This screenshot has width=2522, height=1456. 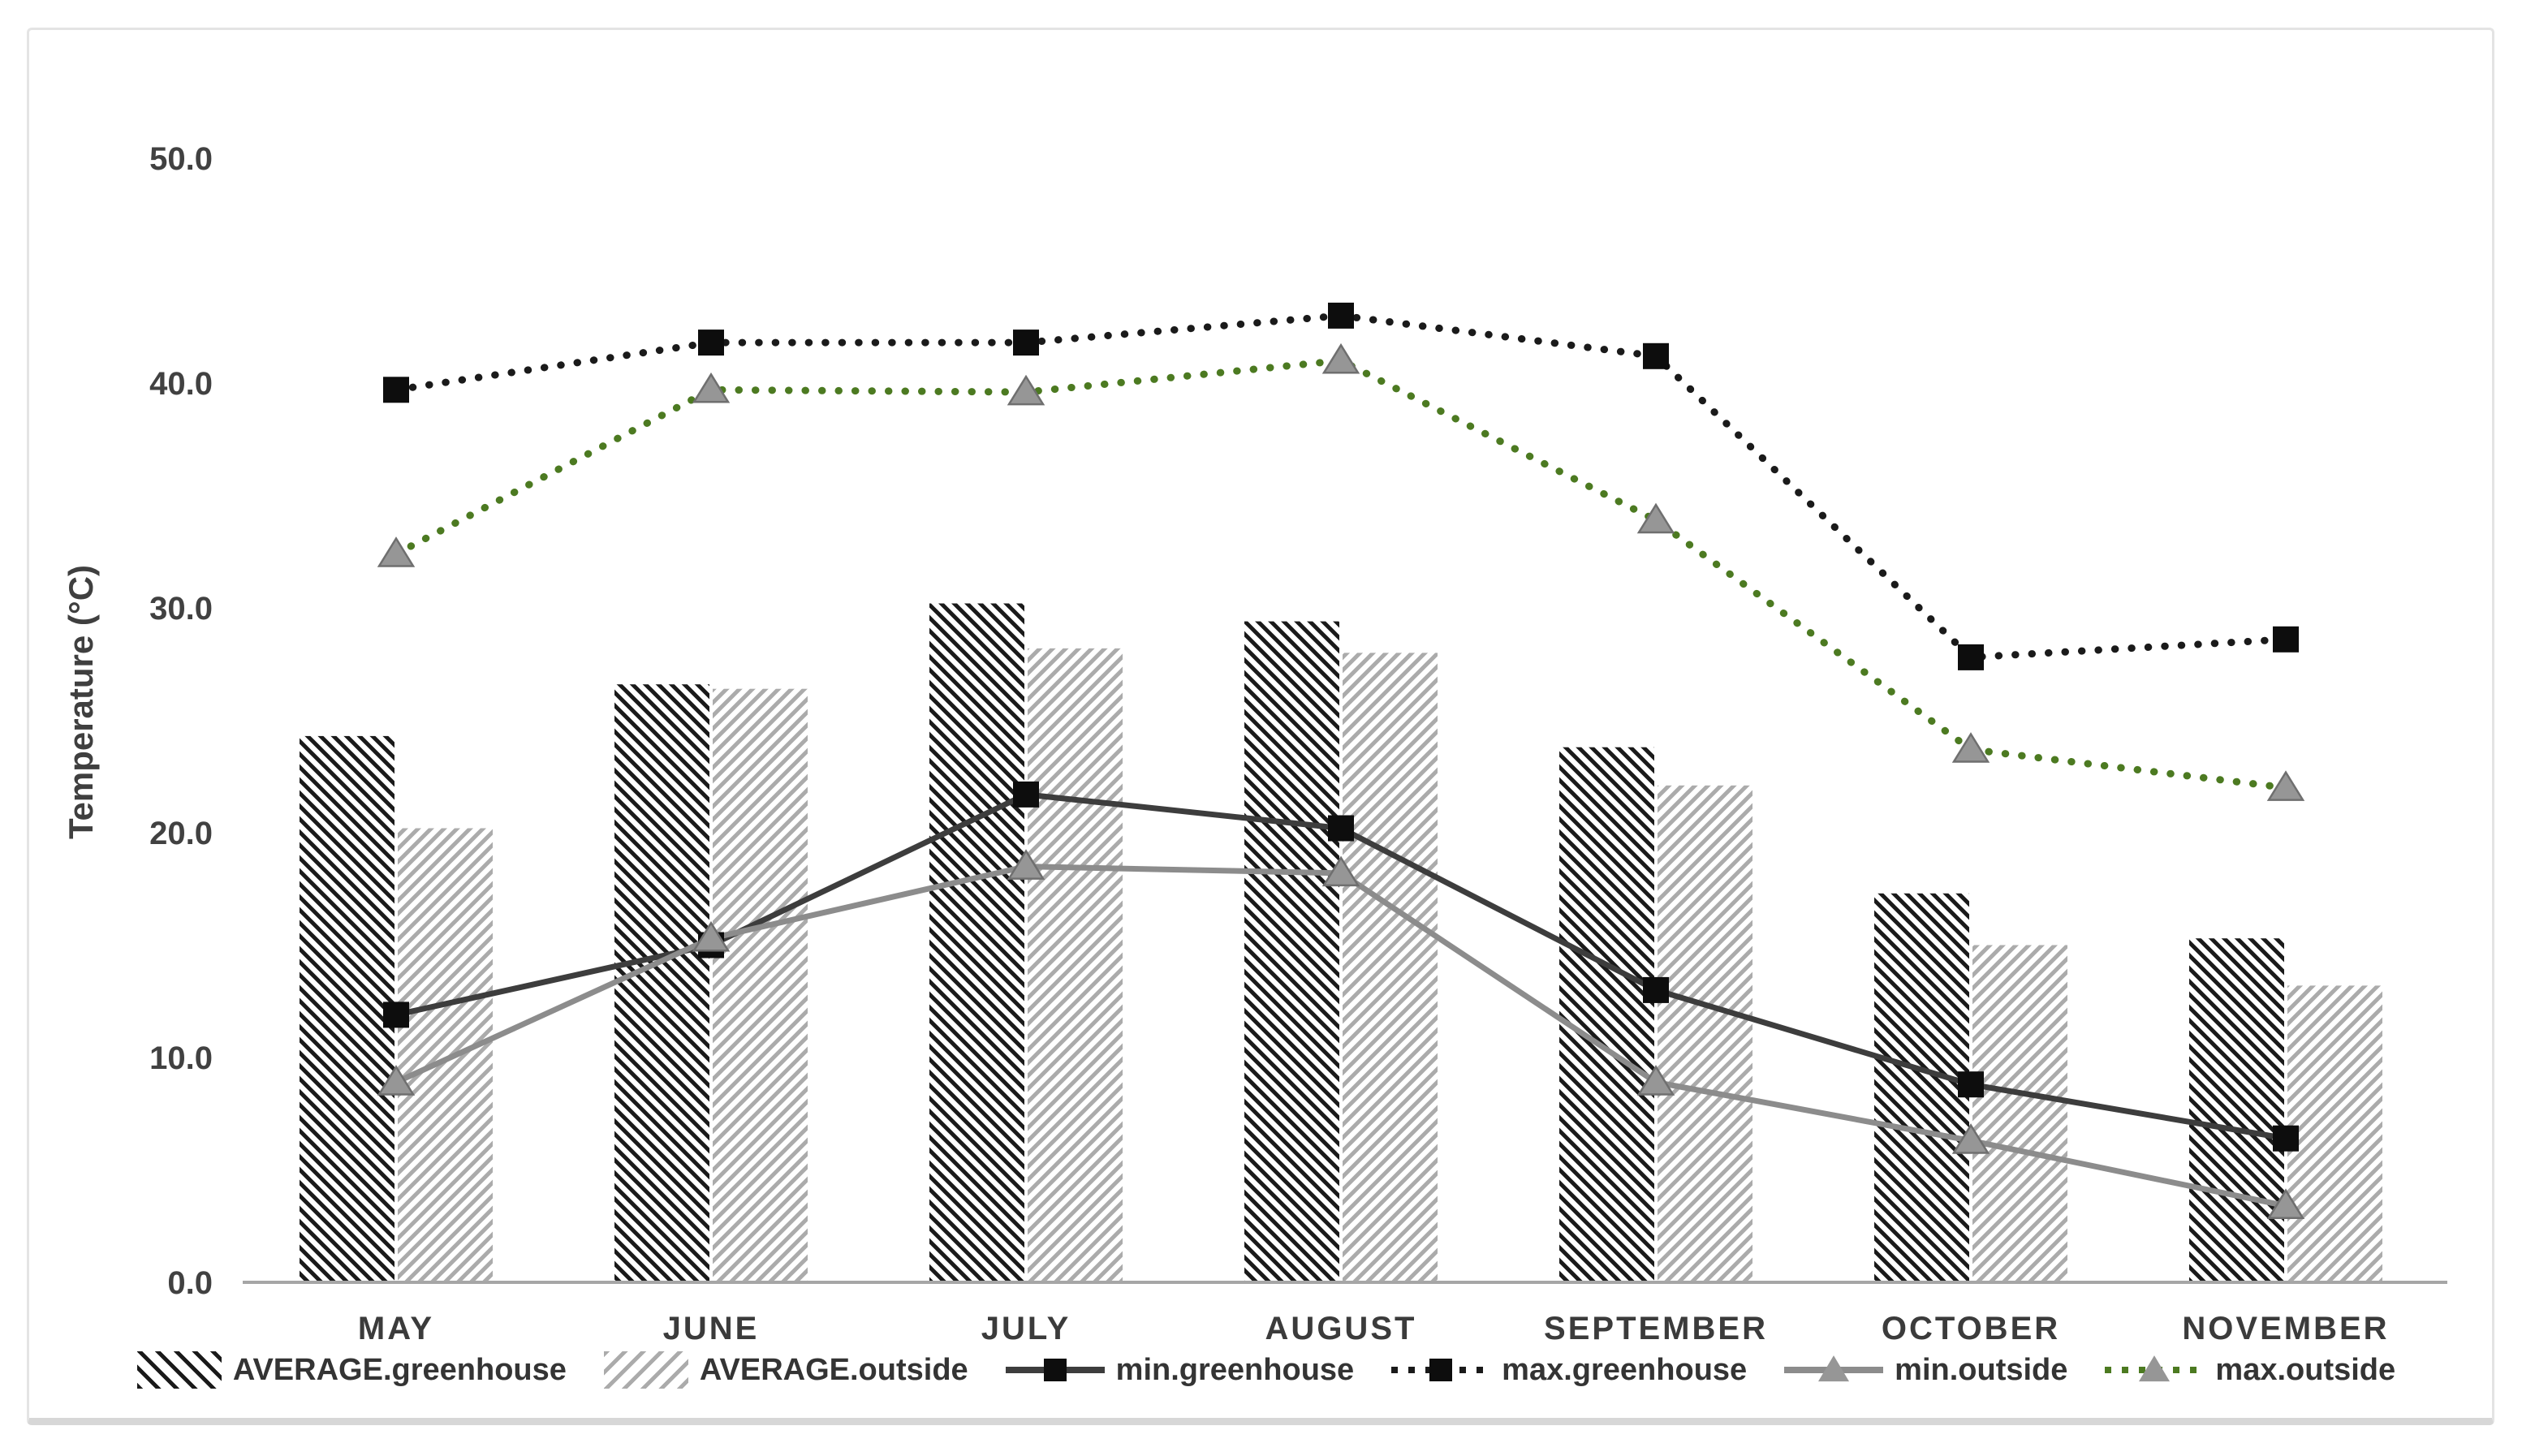 I want to click on marker-max.outside-MAY, so click(x=396, y=552).